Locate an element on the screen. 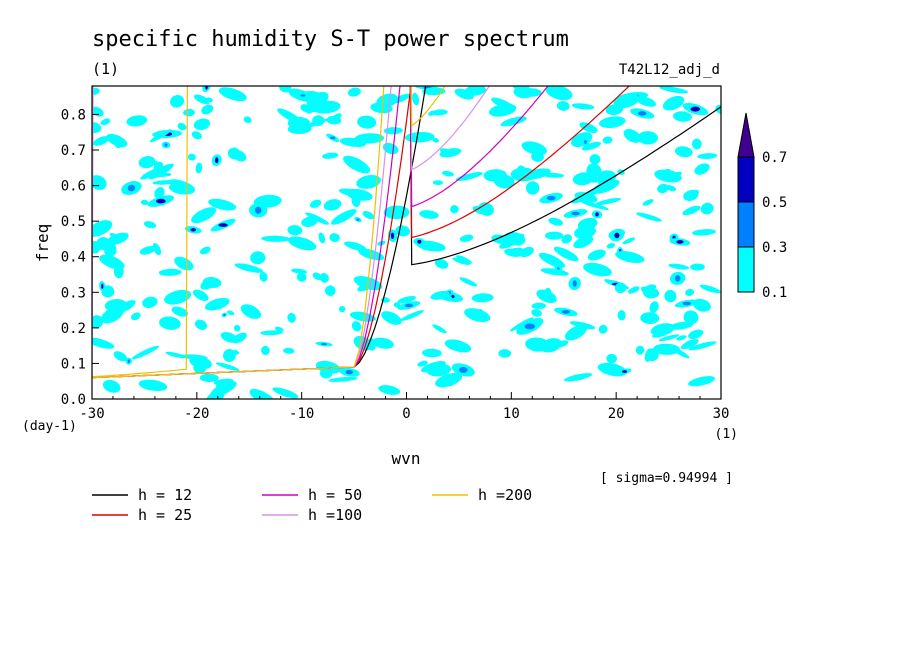  y-tick-label: 0.6 is located at coordinates (73, 187).